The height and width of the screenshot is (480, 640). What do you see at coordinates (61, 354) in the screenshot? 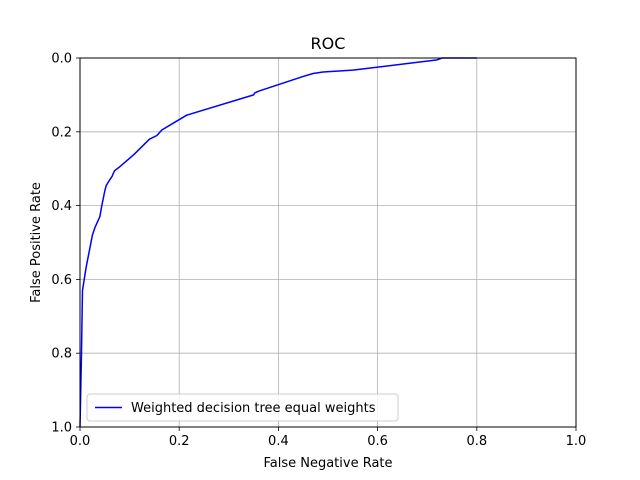
I see `y-tick-label: 0.8` at bounding box center [61, 354].